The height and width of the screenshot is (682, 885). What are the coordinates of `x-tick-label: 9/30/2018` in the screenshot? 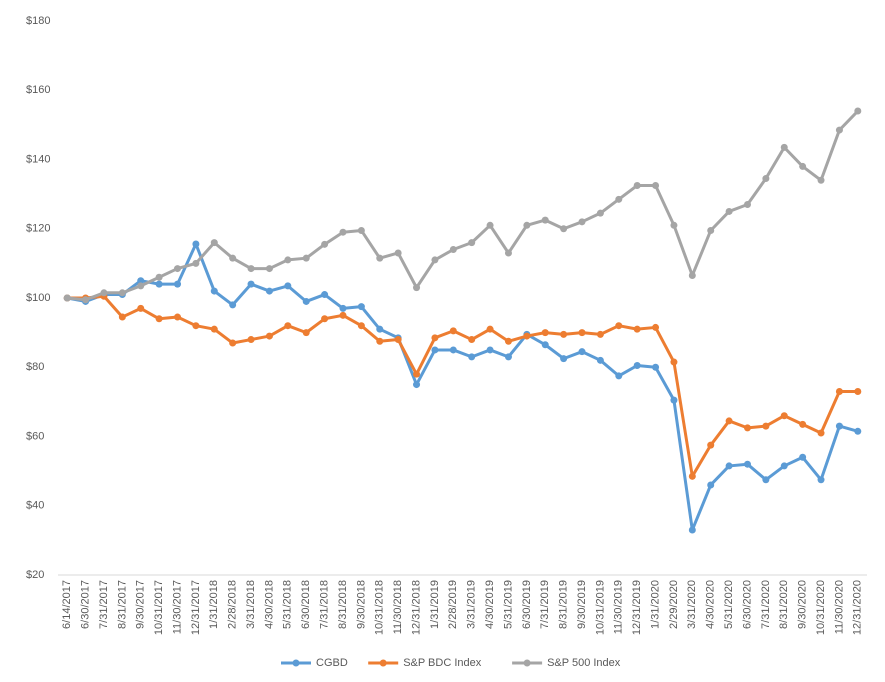 It's located at (361, 604).